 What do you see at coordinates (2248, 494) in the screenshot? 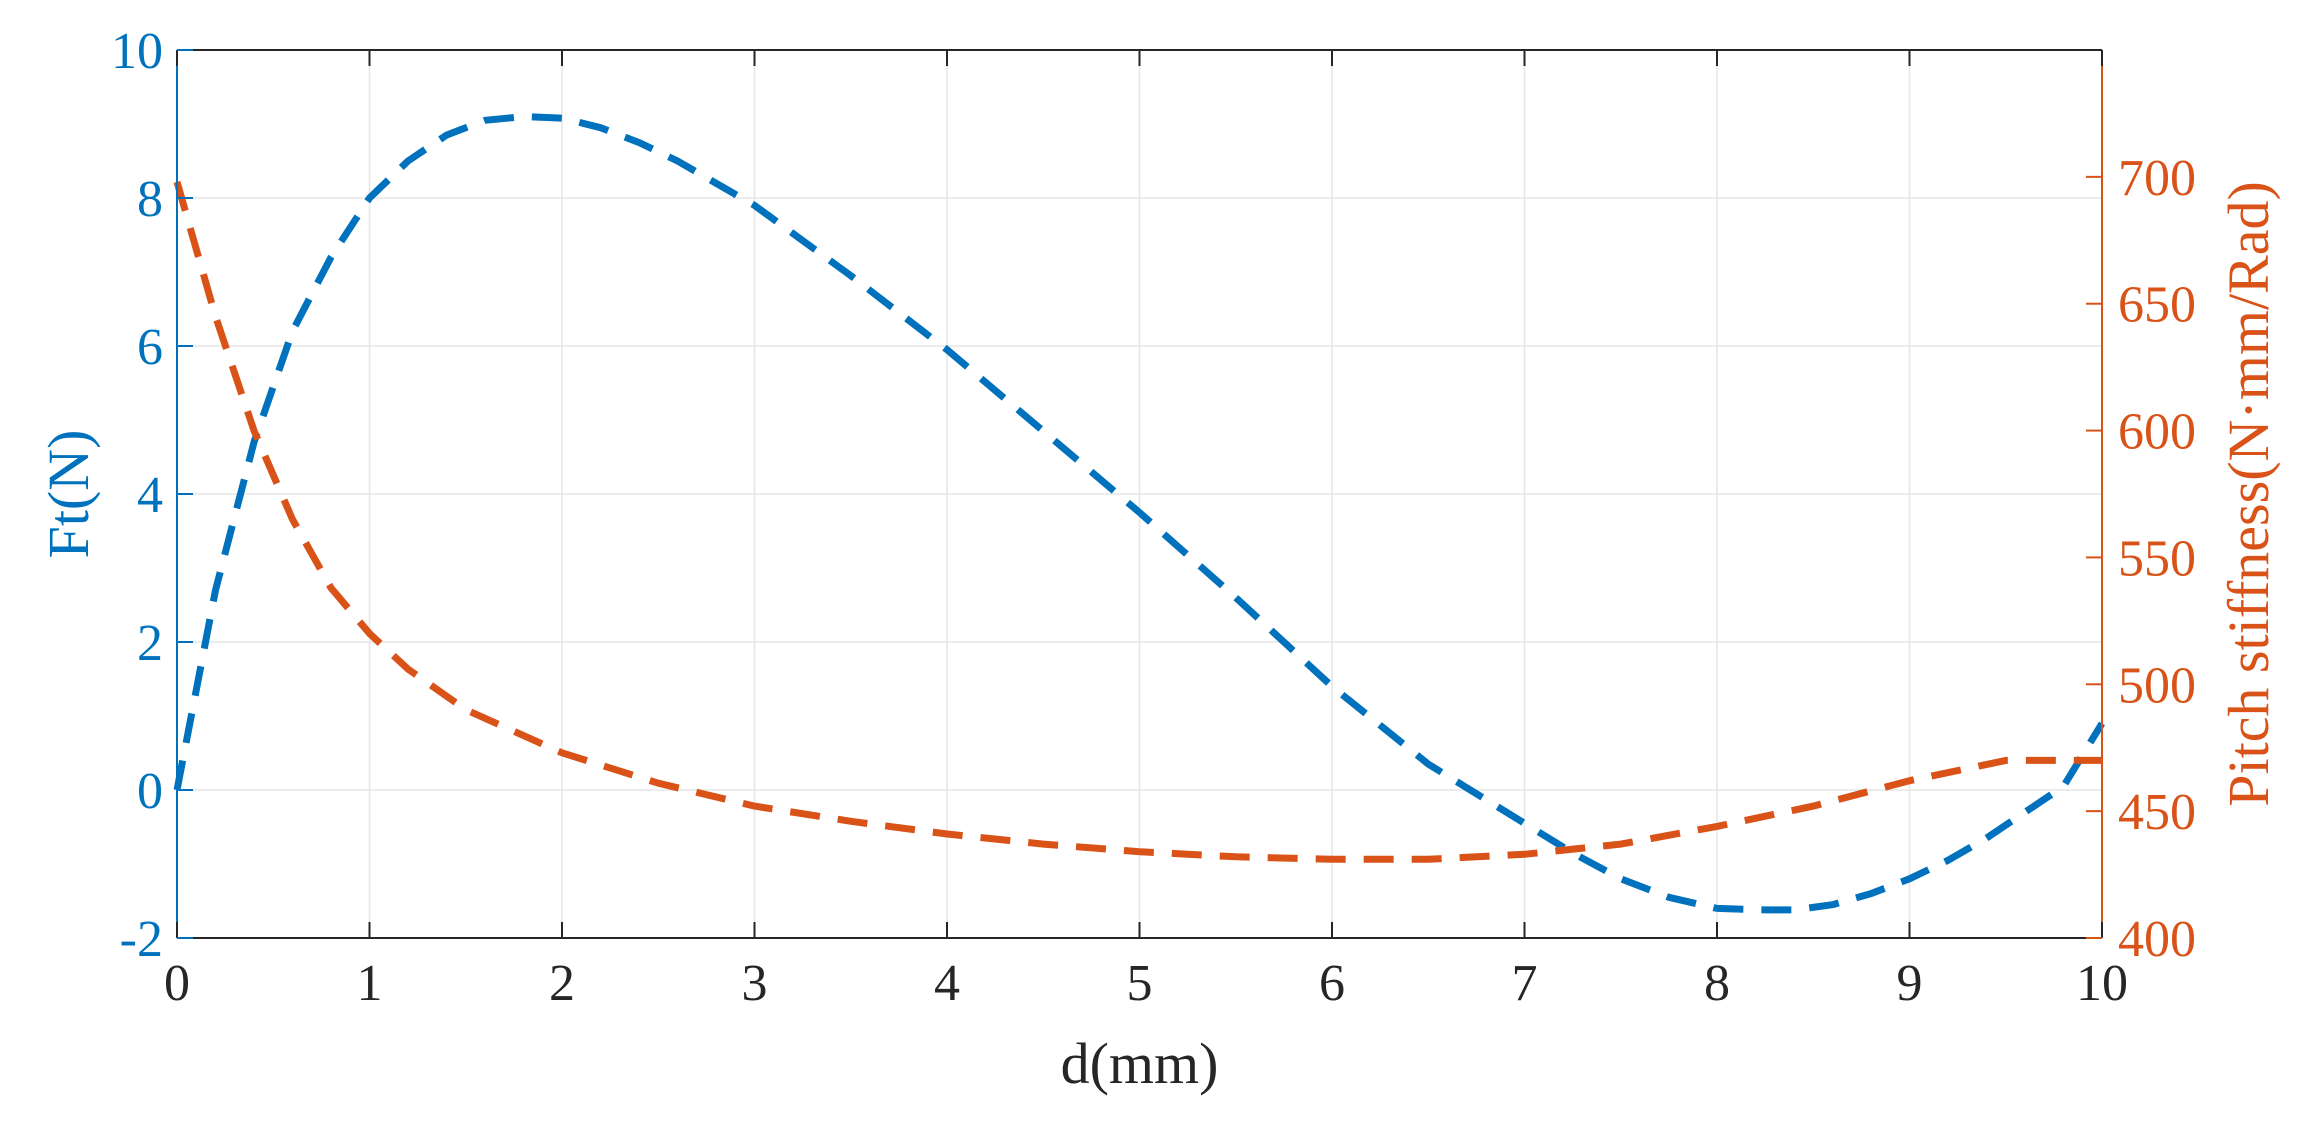
I see `right-y-axis-label: Pitch stiffness(N·mm/Rad)` at bounding box center [2248, 494].